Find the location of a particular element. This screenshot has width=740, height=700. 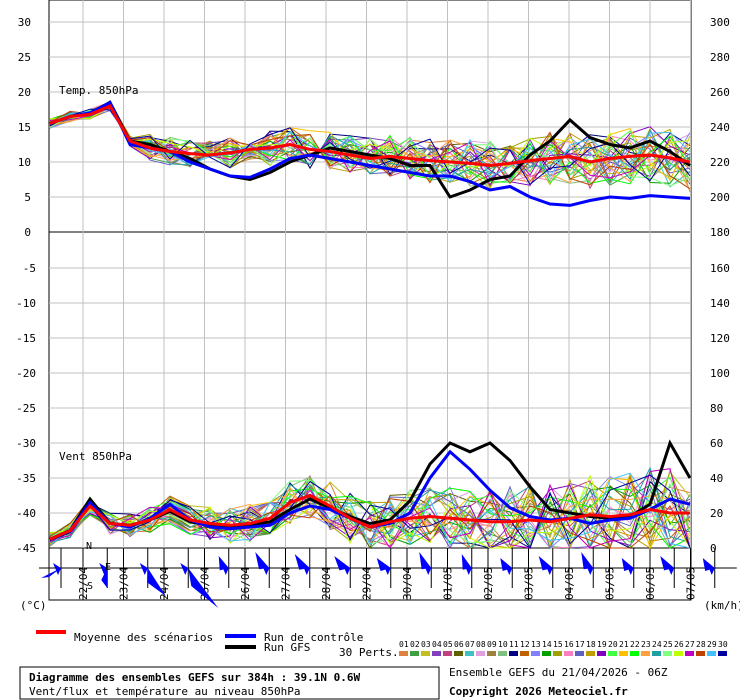

series-temp-line is located at coordinates (370, 149).